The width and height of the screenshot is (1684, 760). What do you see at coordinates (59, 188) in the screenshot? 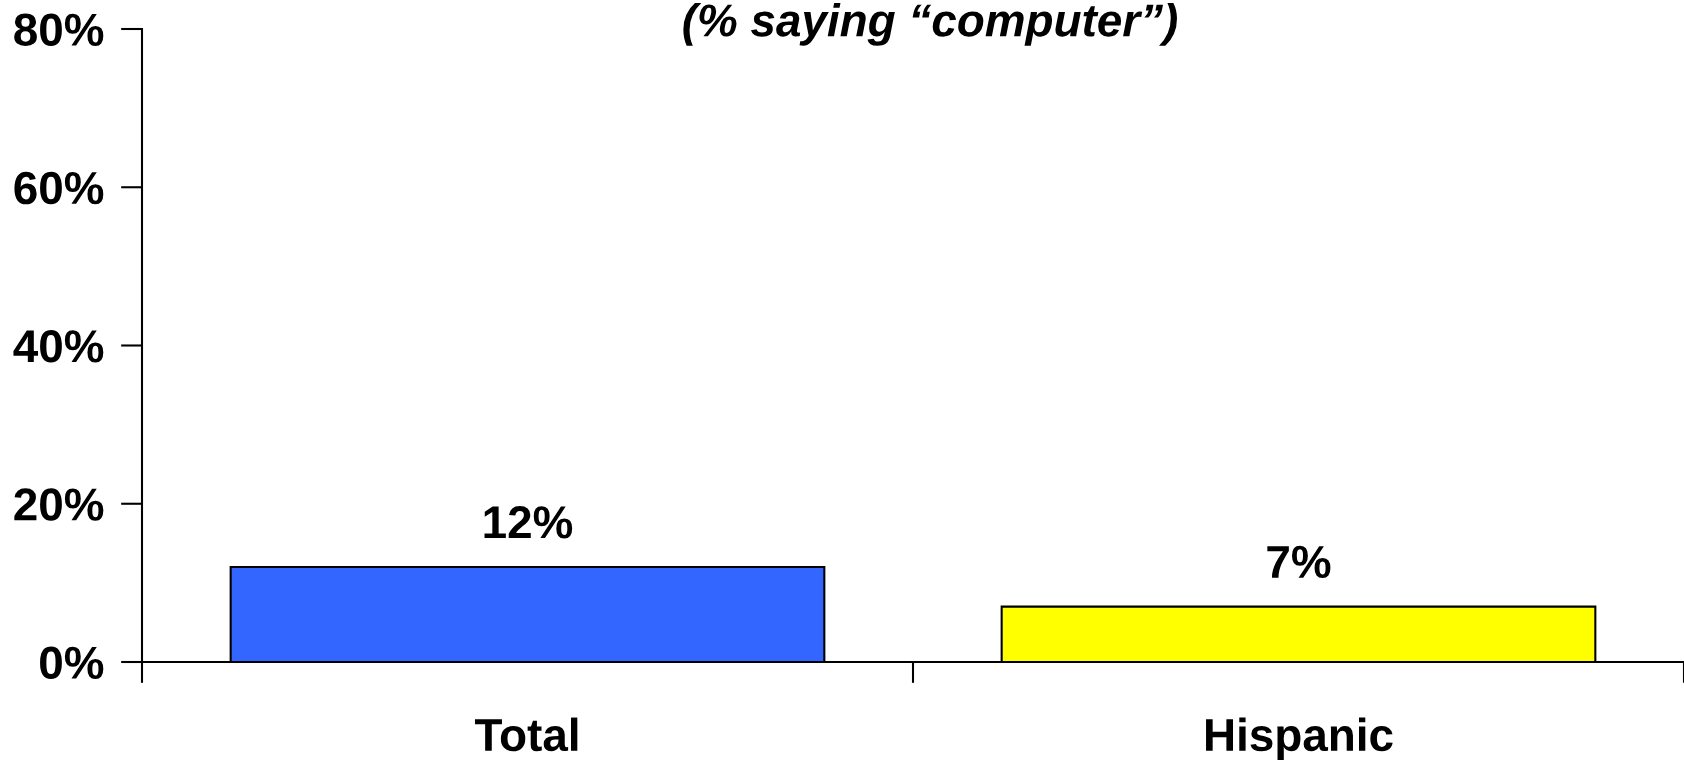
I see `y-tick-label: 60%` at bounding box center [59, 188].